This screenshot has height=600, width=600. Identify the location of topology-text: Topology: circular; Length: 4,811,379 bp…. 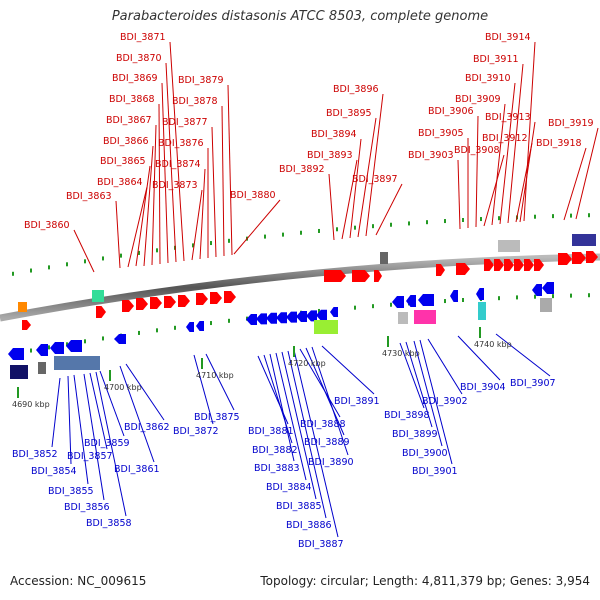
(425, 581).